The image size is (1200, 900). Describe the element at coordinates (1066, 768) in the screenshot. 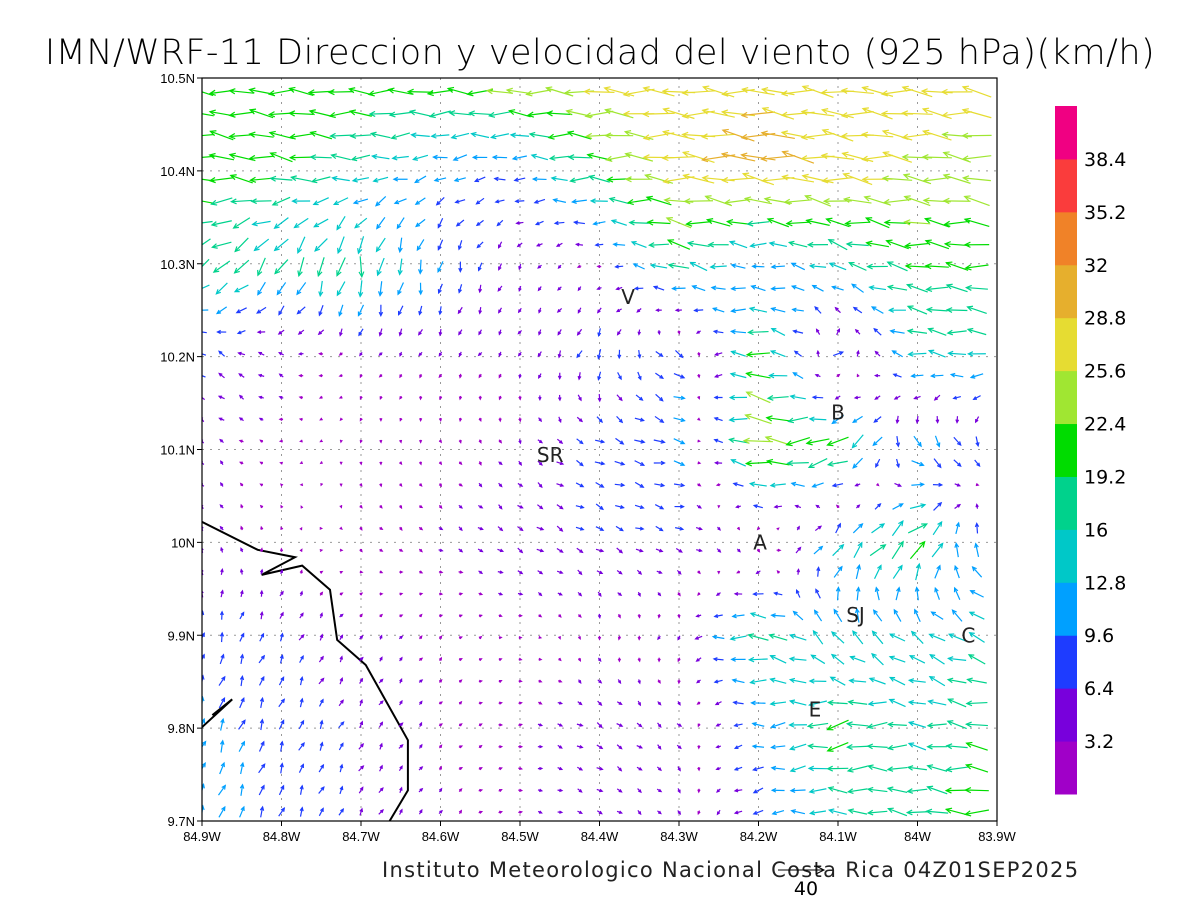

I see `colorbar-swatch` at that location.